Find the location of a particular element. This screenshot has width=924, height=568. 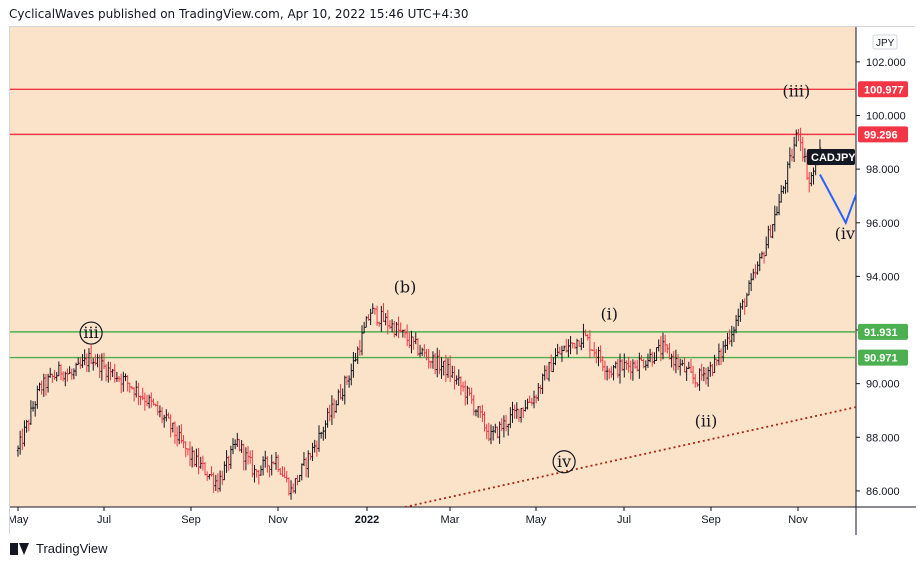

footer: TradingView is located at coordinates (59, 548).